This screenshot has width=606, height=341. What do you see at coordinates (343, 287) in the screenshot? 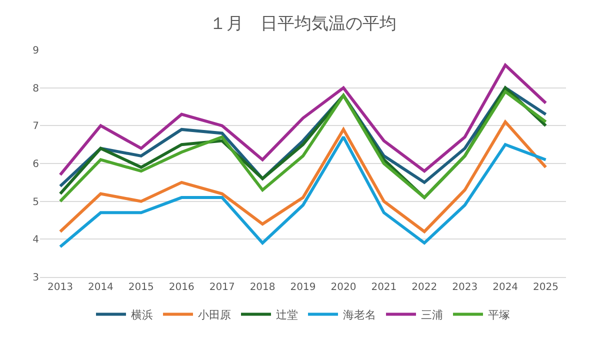
I see `x-tick-label: 2020` at bounding box center [343, 287].